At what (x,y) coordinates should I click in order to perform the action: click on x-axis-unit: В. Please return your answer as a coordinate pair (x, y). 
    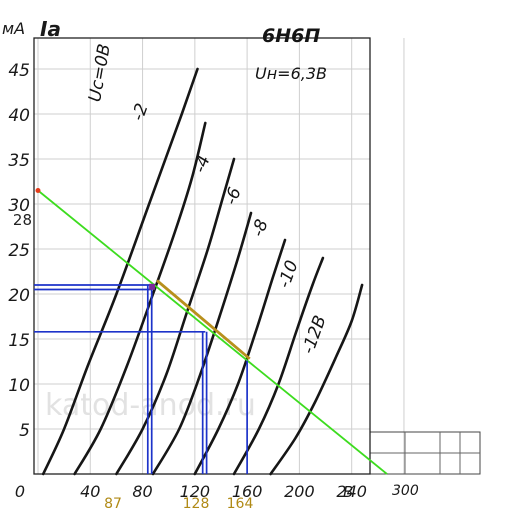
    Looking at the image, I should click on (348, 492).